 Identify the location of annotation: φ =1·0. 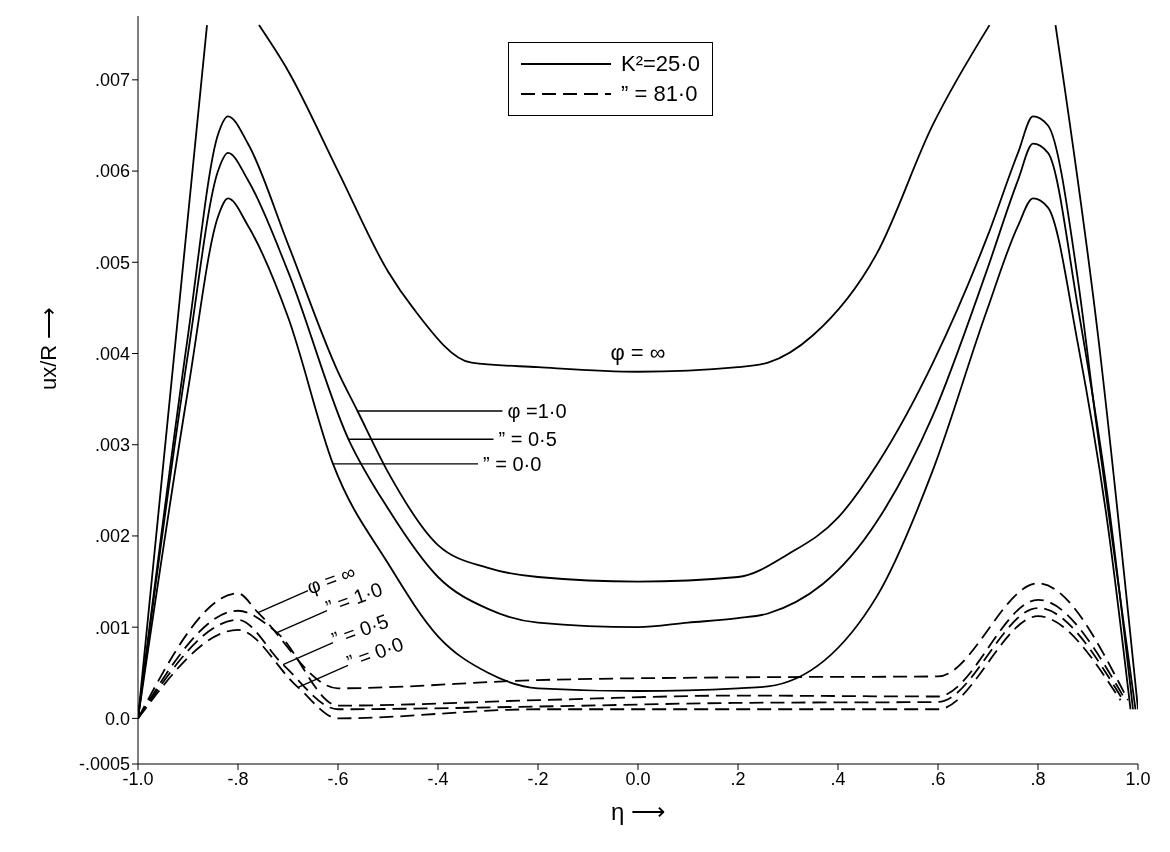
(537, 410).